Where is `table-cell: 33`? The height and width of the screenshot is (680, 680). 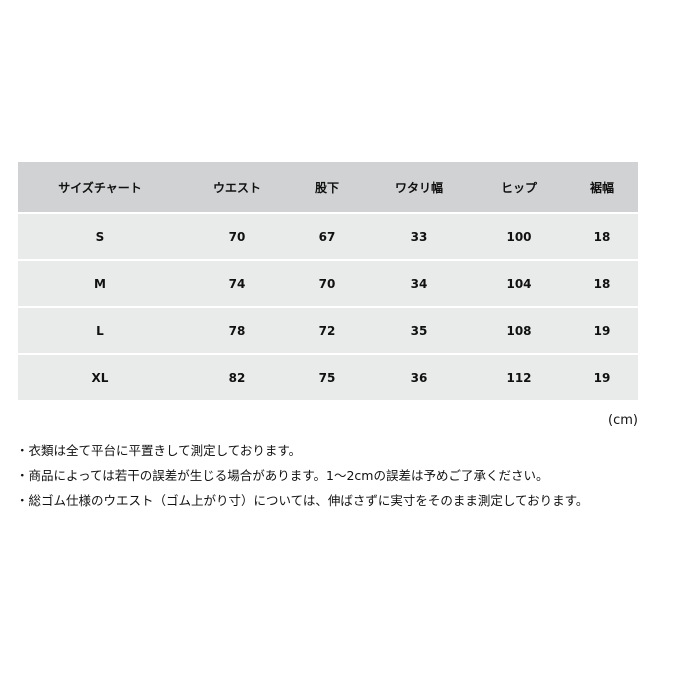 table-cell: 33 is located at coordinates (419, 236).